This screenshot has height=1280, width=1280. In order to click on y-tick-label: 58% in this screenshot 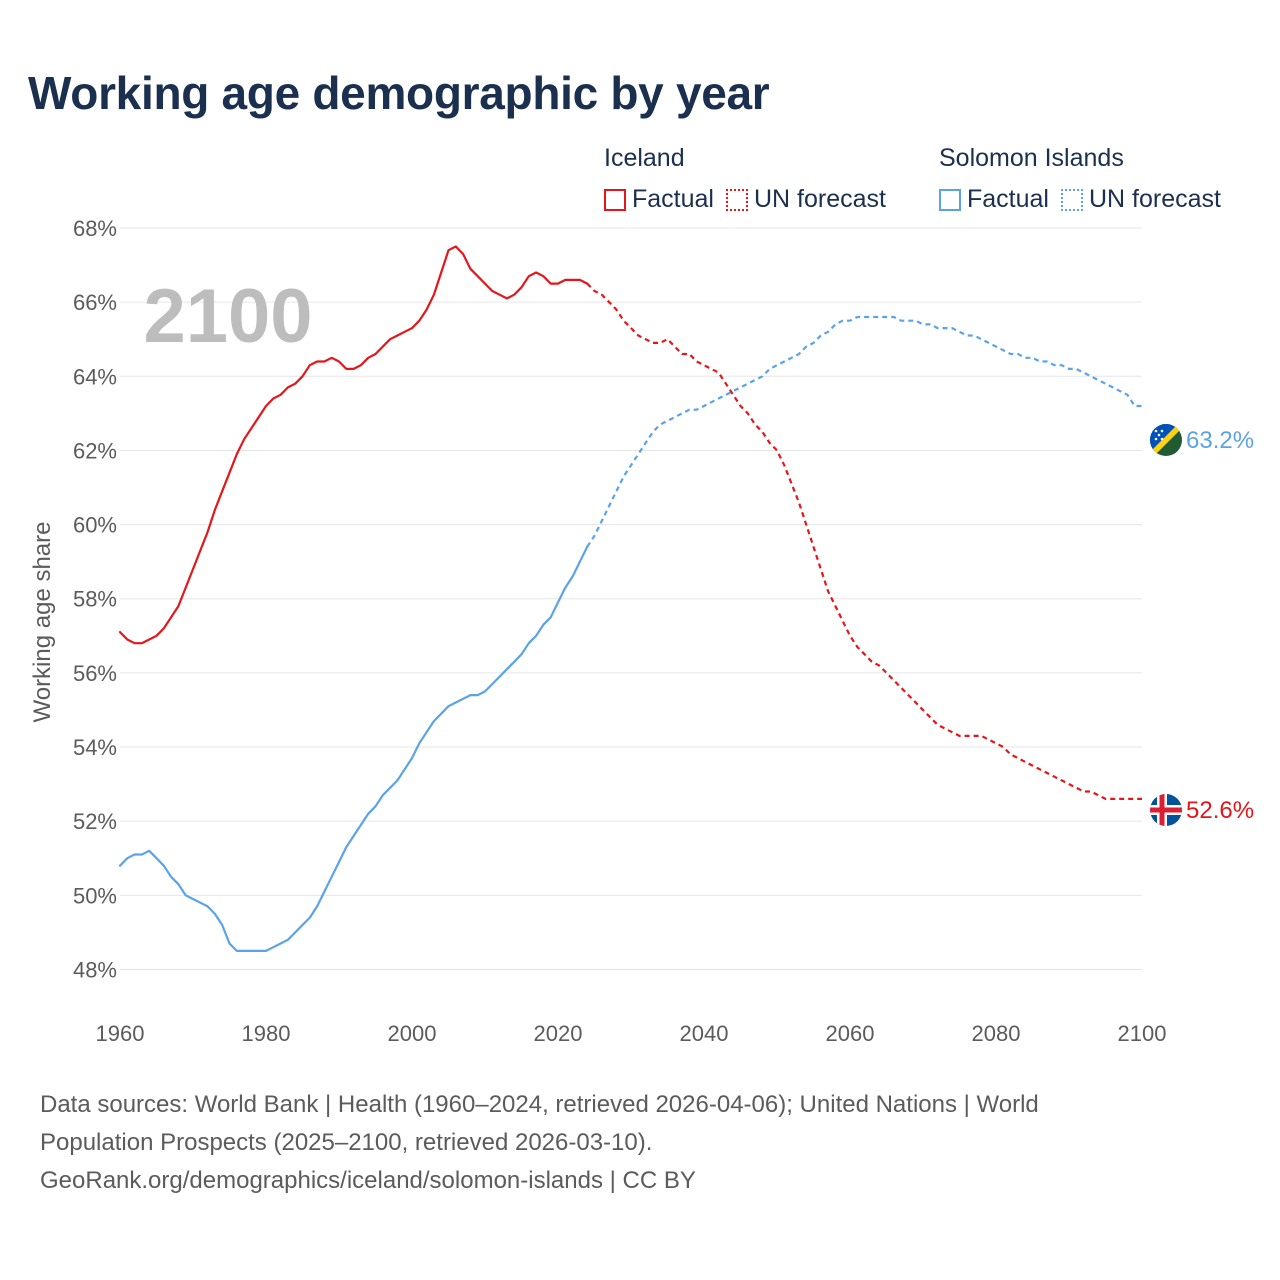, I will do `click(95, 599)`.